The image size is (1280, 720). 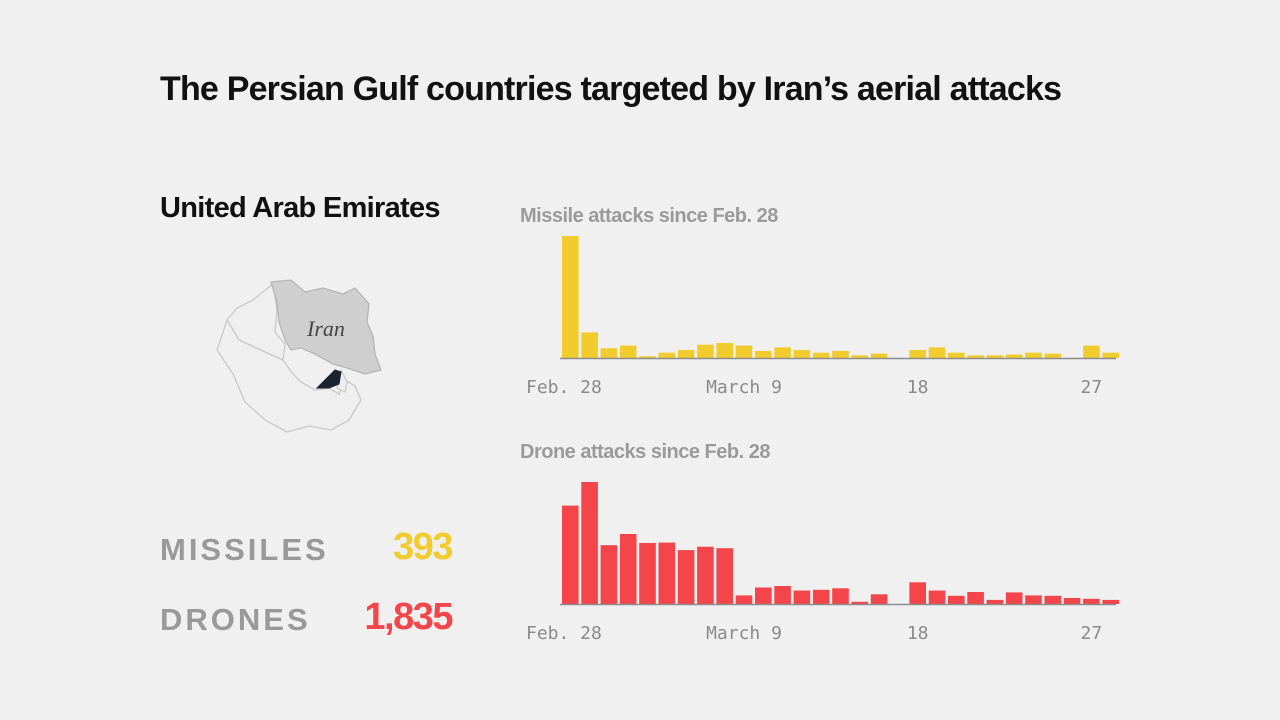 What do you see at coordinates (918, 387) in the screenshot?
I see `missile-x-tick-label: 18` at bounding box center [918, 387].